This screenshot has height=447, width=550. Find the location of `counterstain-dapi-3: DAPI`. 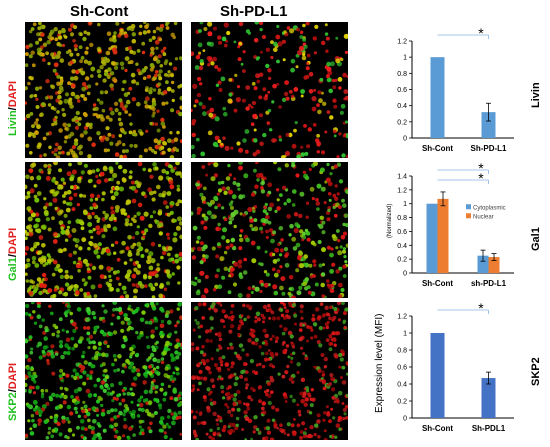

counterstain-dapi-3: DAPI is located at coordinates (13, 376).